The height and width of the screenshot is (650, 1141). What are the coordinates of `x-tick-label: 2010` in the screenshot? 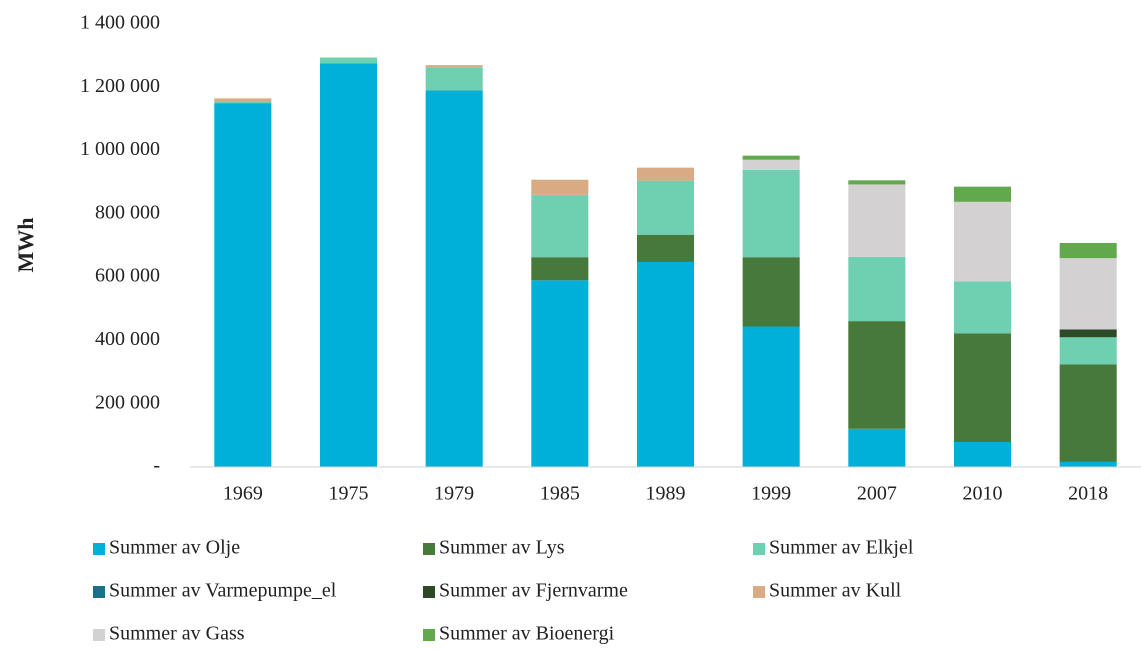 It's located at (983, 494).